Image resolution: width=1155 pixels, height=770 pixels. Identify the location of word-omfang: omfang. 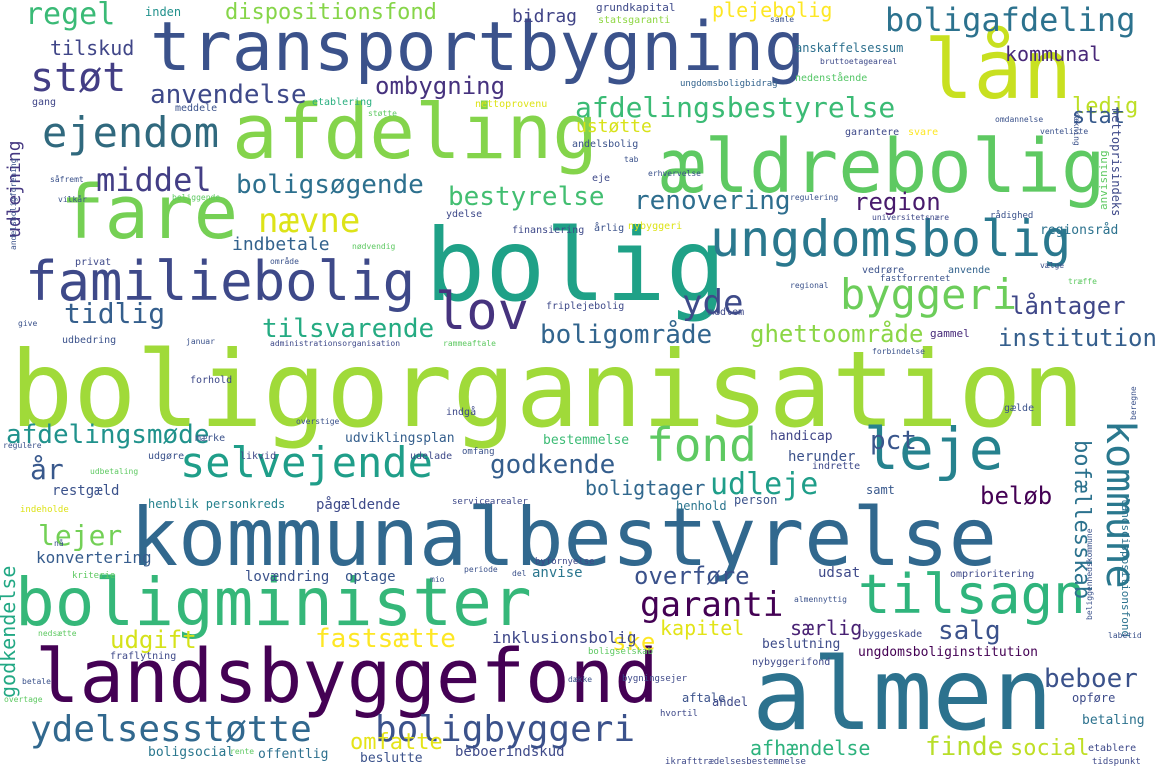
(478, 452).